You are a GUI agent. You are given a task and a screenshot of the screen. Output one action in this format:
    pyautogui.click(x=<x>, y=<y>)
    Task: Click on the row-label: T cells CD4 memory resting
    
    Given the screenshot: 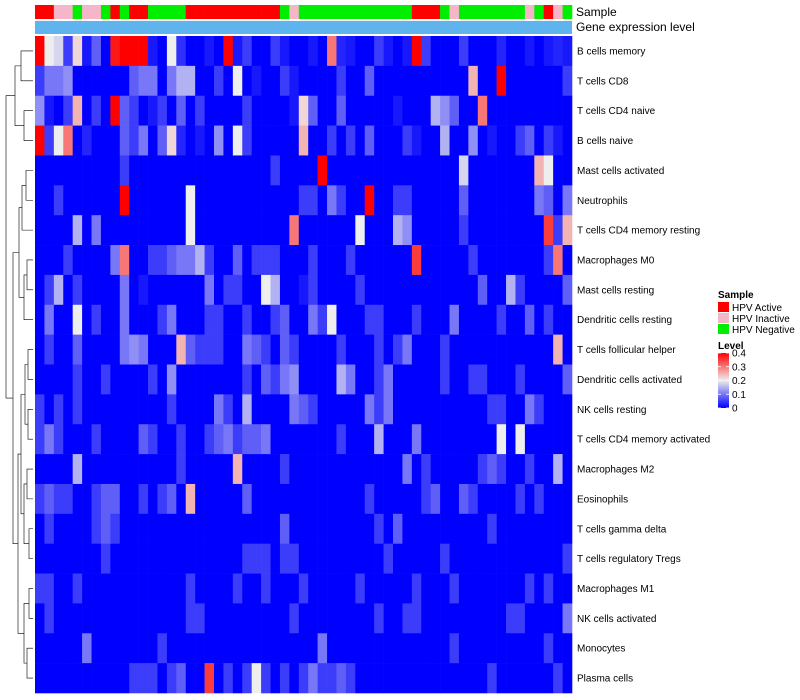 What is the action you would take?
    pyautogui.click(x=638, y=231)
    